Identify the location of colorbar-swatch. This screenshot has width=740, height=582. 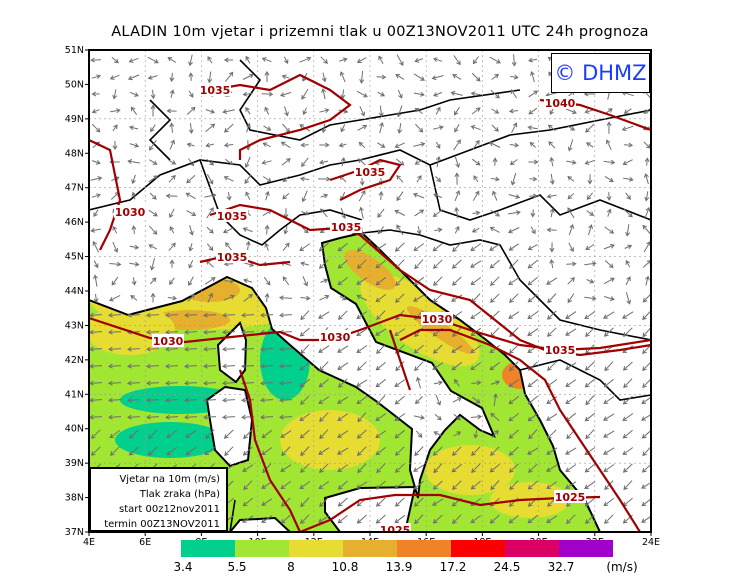
(586, 548).